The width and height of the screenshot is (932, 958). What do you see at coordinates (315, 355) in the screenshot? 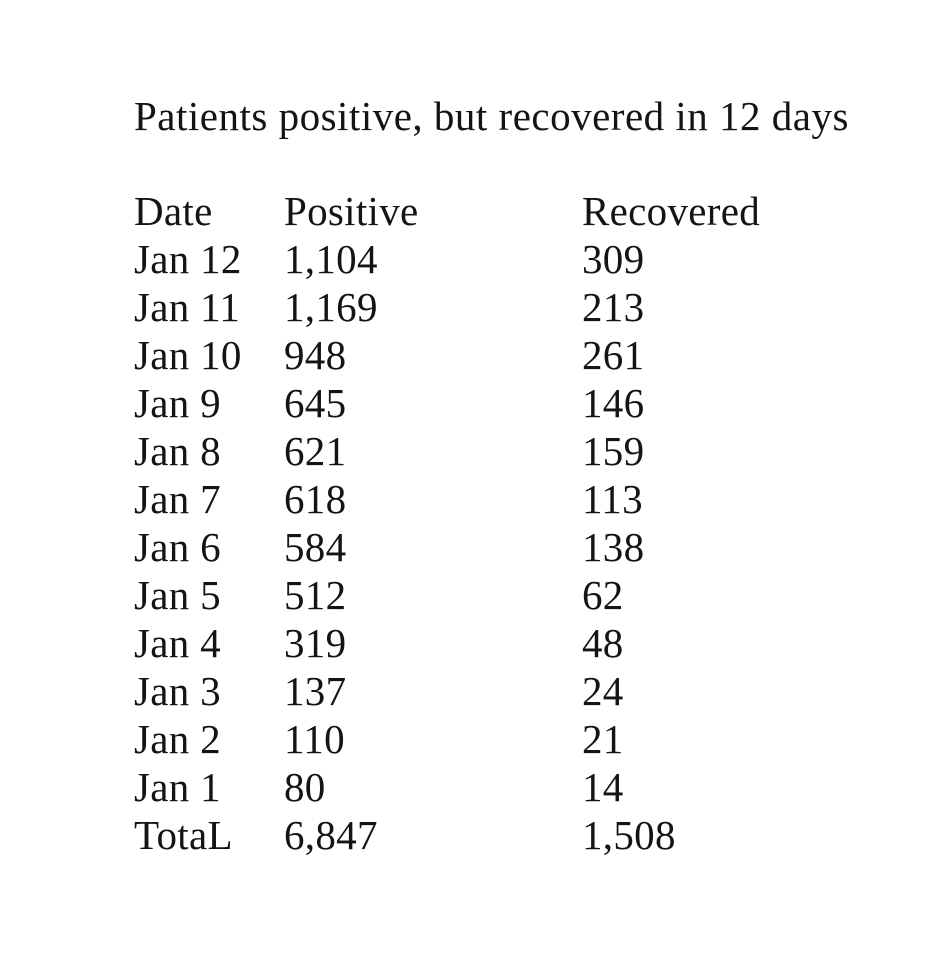
I see `cell-positive: 948` at bounding box center [315, 355].